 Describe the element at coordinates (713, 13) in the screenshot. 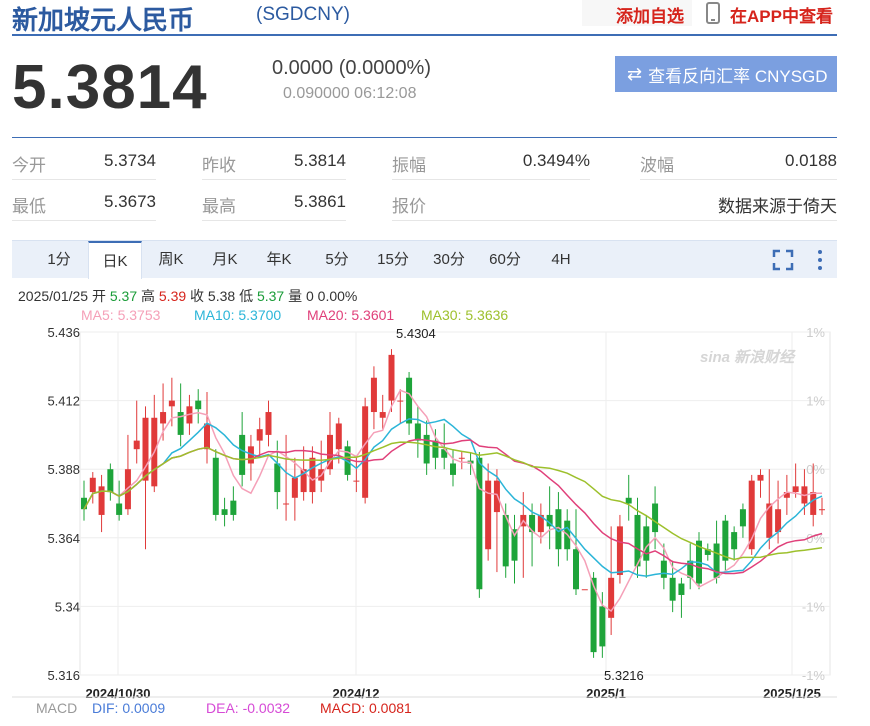

I see `phone-icon` at that location.